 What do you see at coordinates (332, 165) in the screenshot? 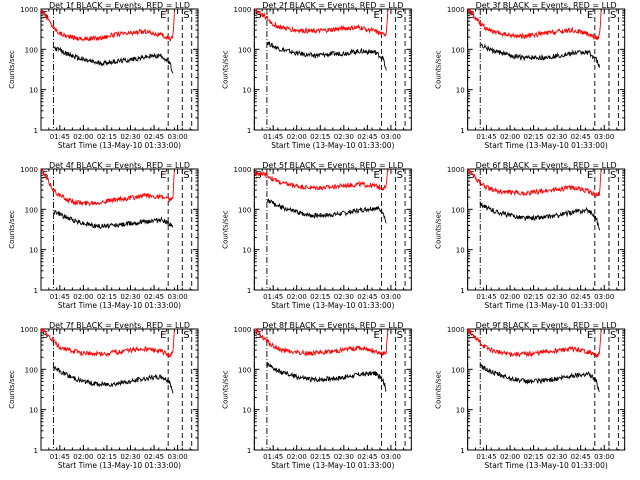
I see `panel-title: Det 5f BLACK = Events, RED = LLD` at bounding box center [332, 165].